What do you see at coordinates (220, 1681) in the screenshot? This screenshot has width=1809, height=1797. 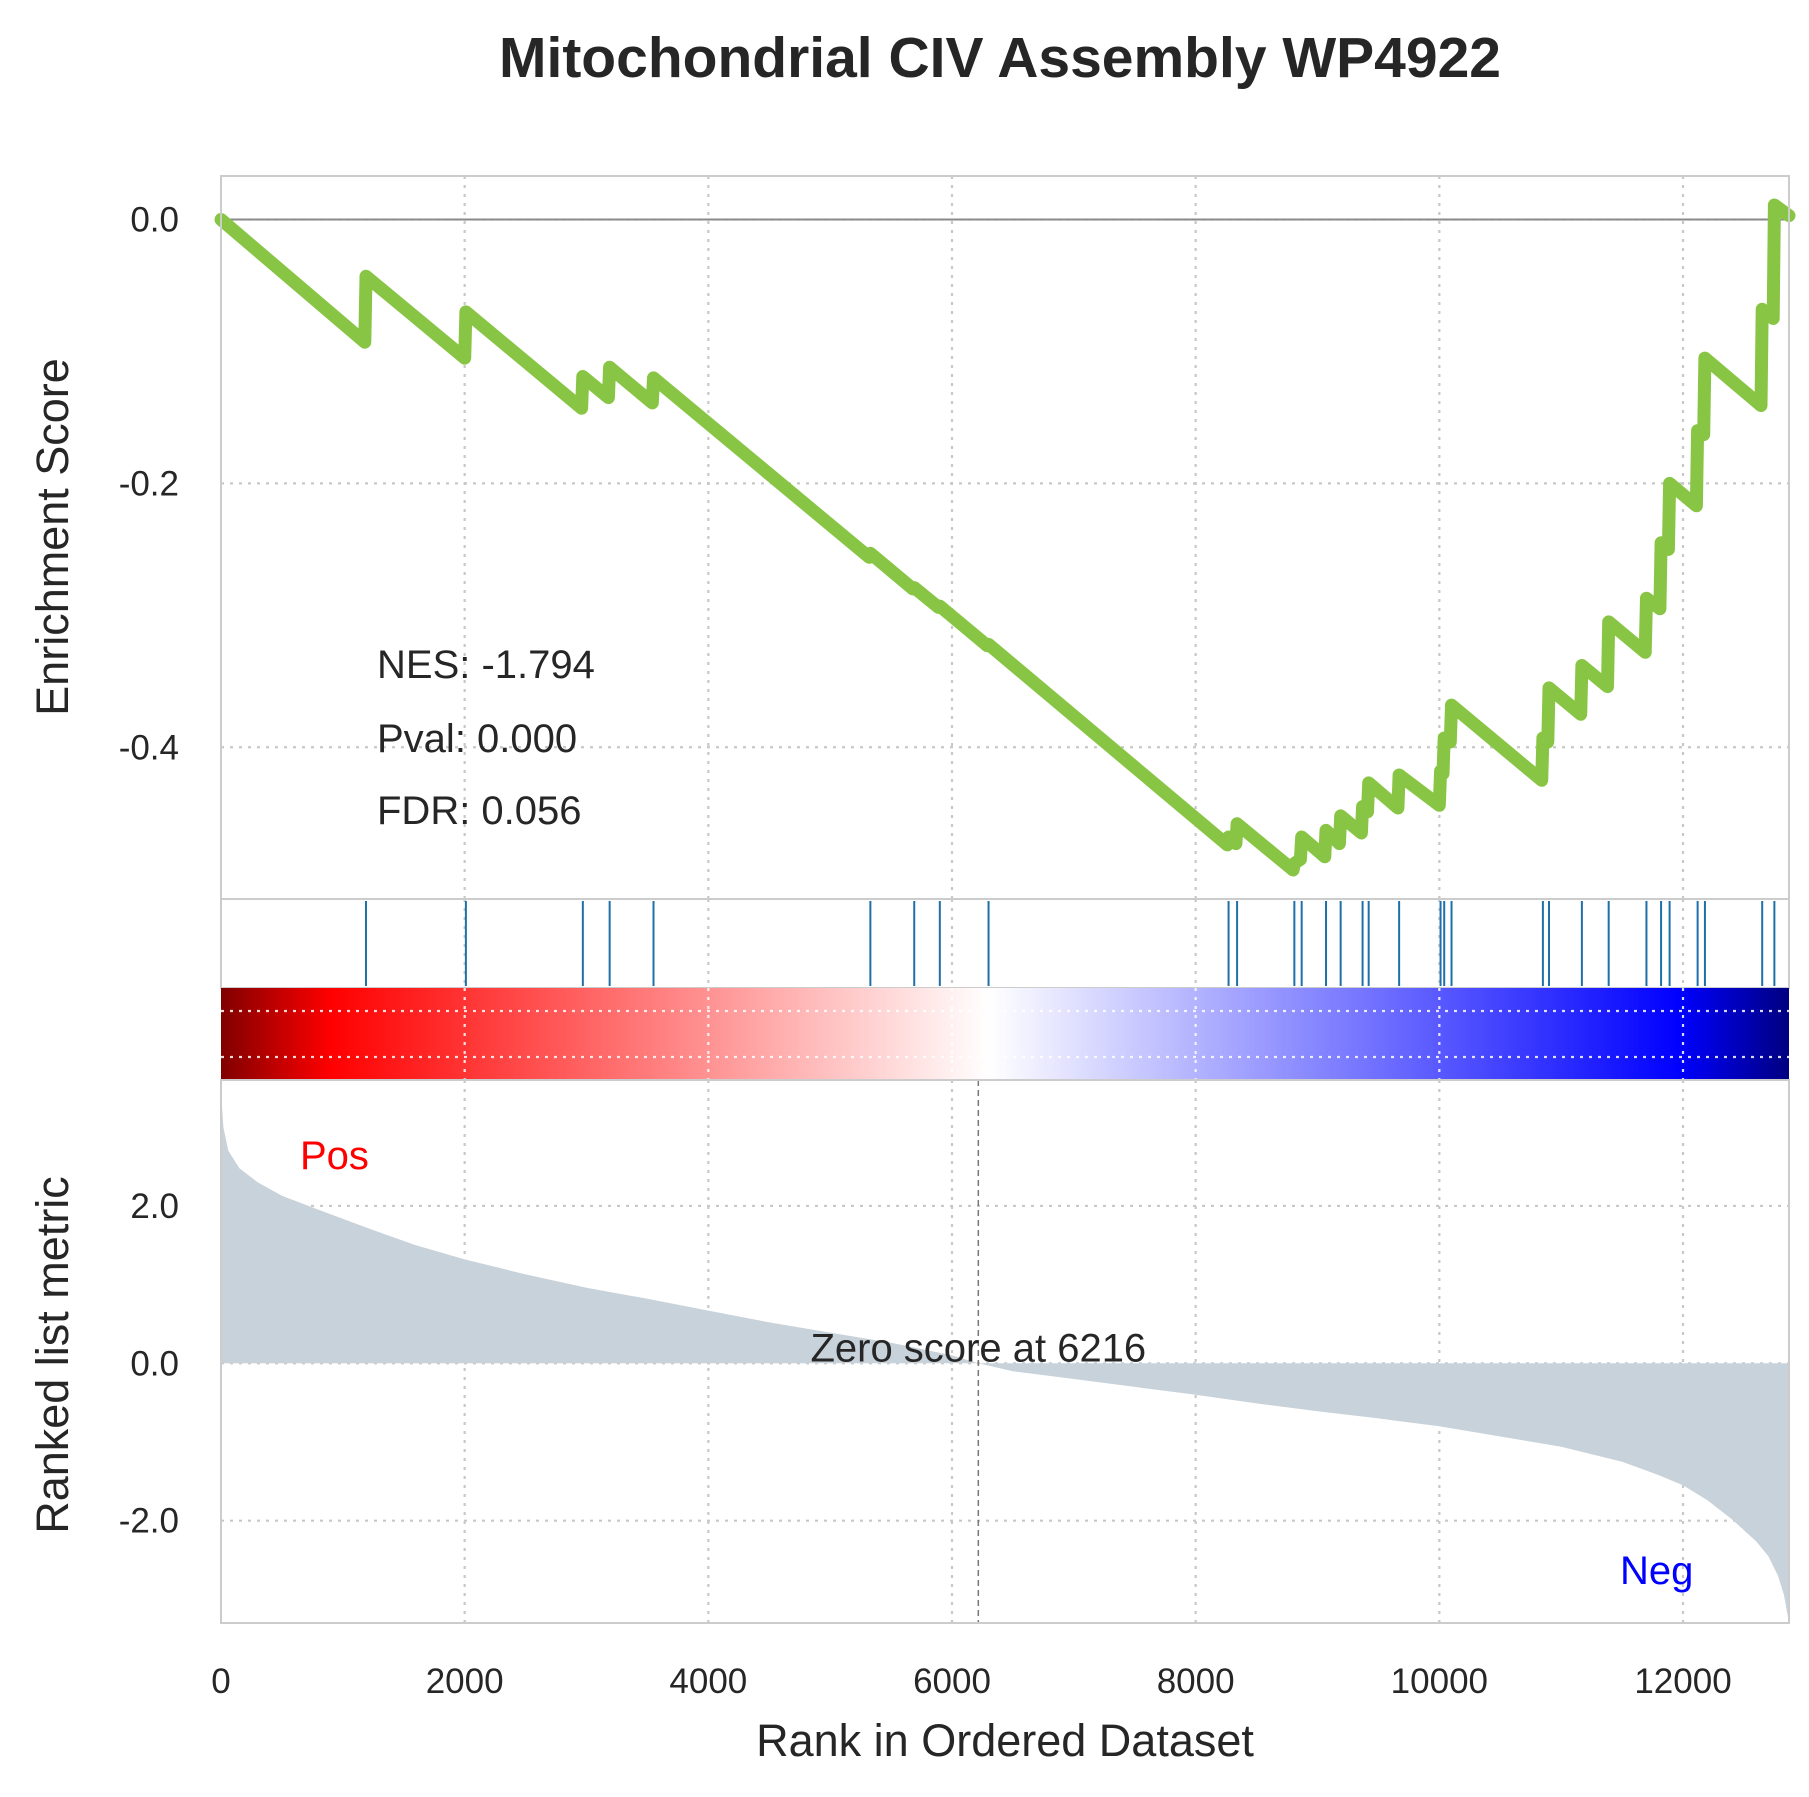 I see `x-tick-label: 0` at bounding box center [220, 1681].